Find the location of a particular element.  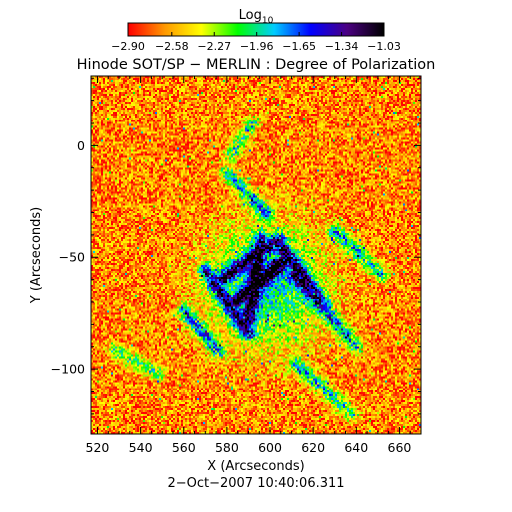

colorbar-gradient is located at coordinates (256, 29).